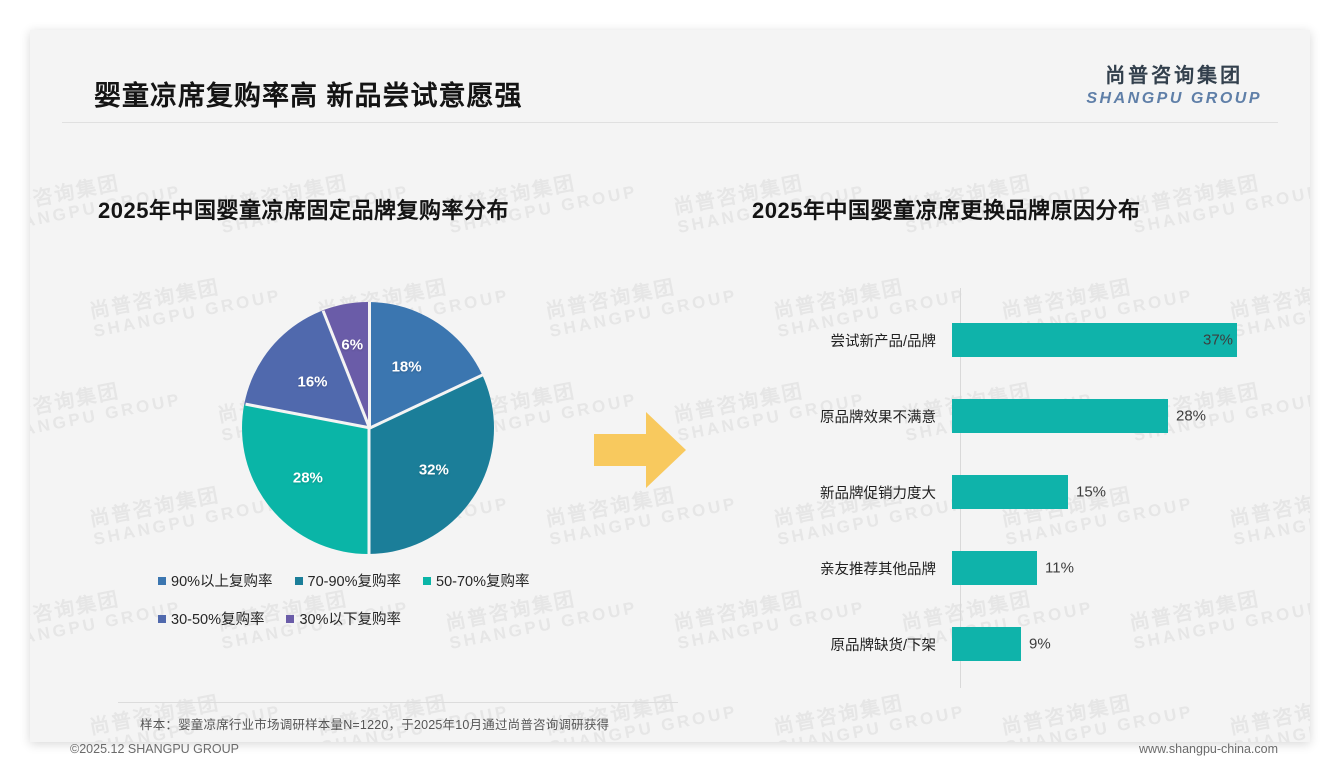 This screenshot has width=1340, height=780. I want to click on legend-item: 70-90%复购率, so click(348, 580).